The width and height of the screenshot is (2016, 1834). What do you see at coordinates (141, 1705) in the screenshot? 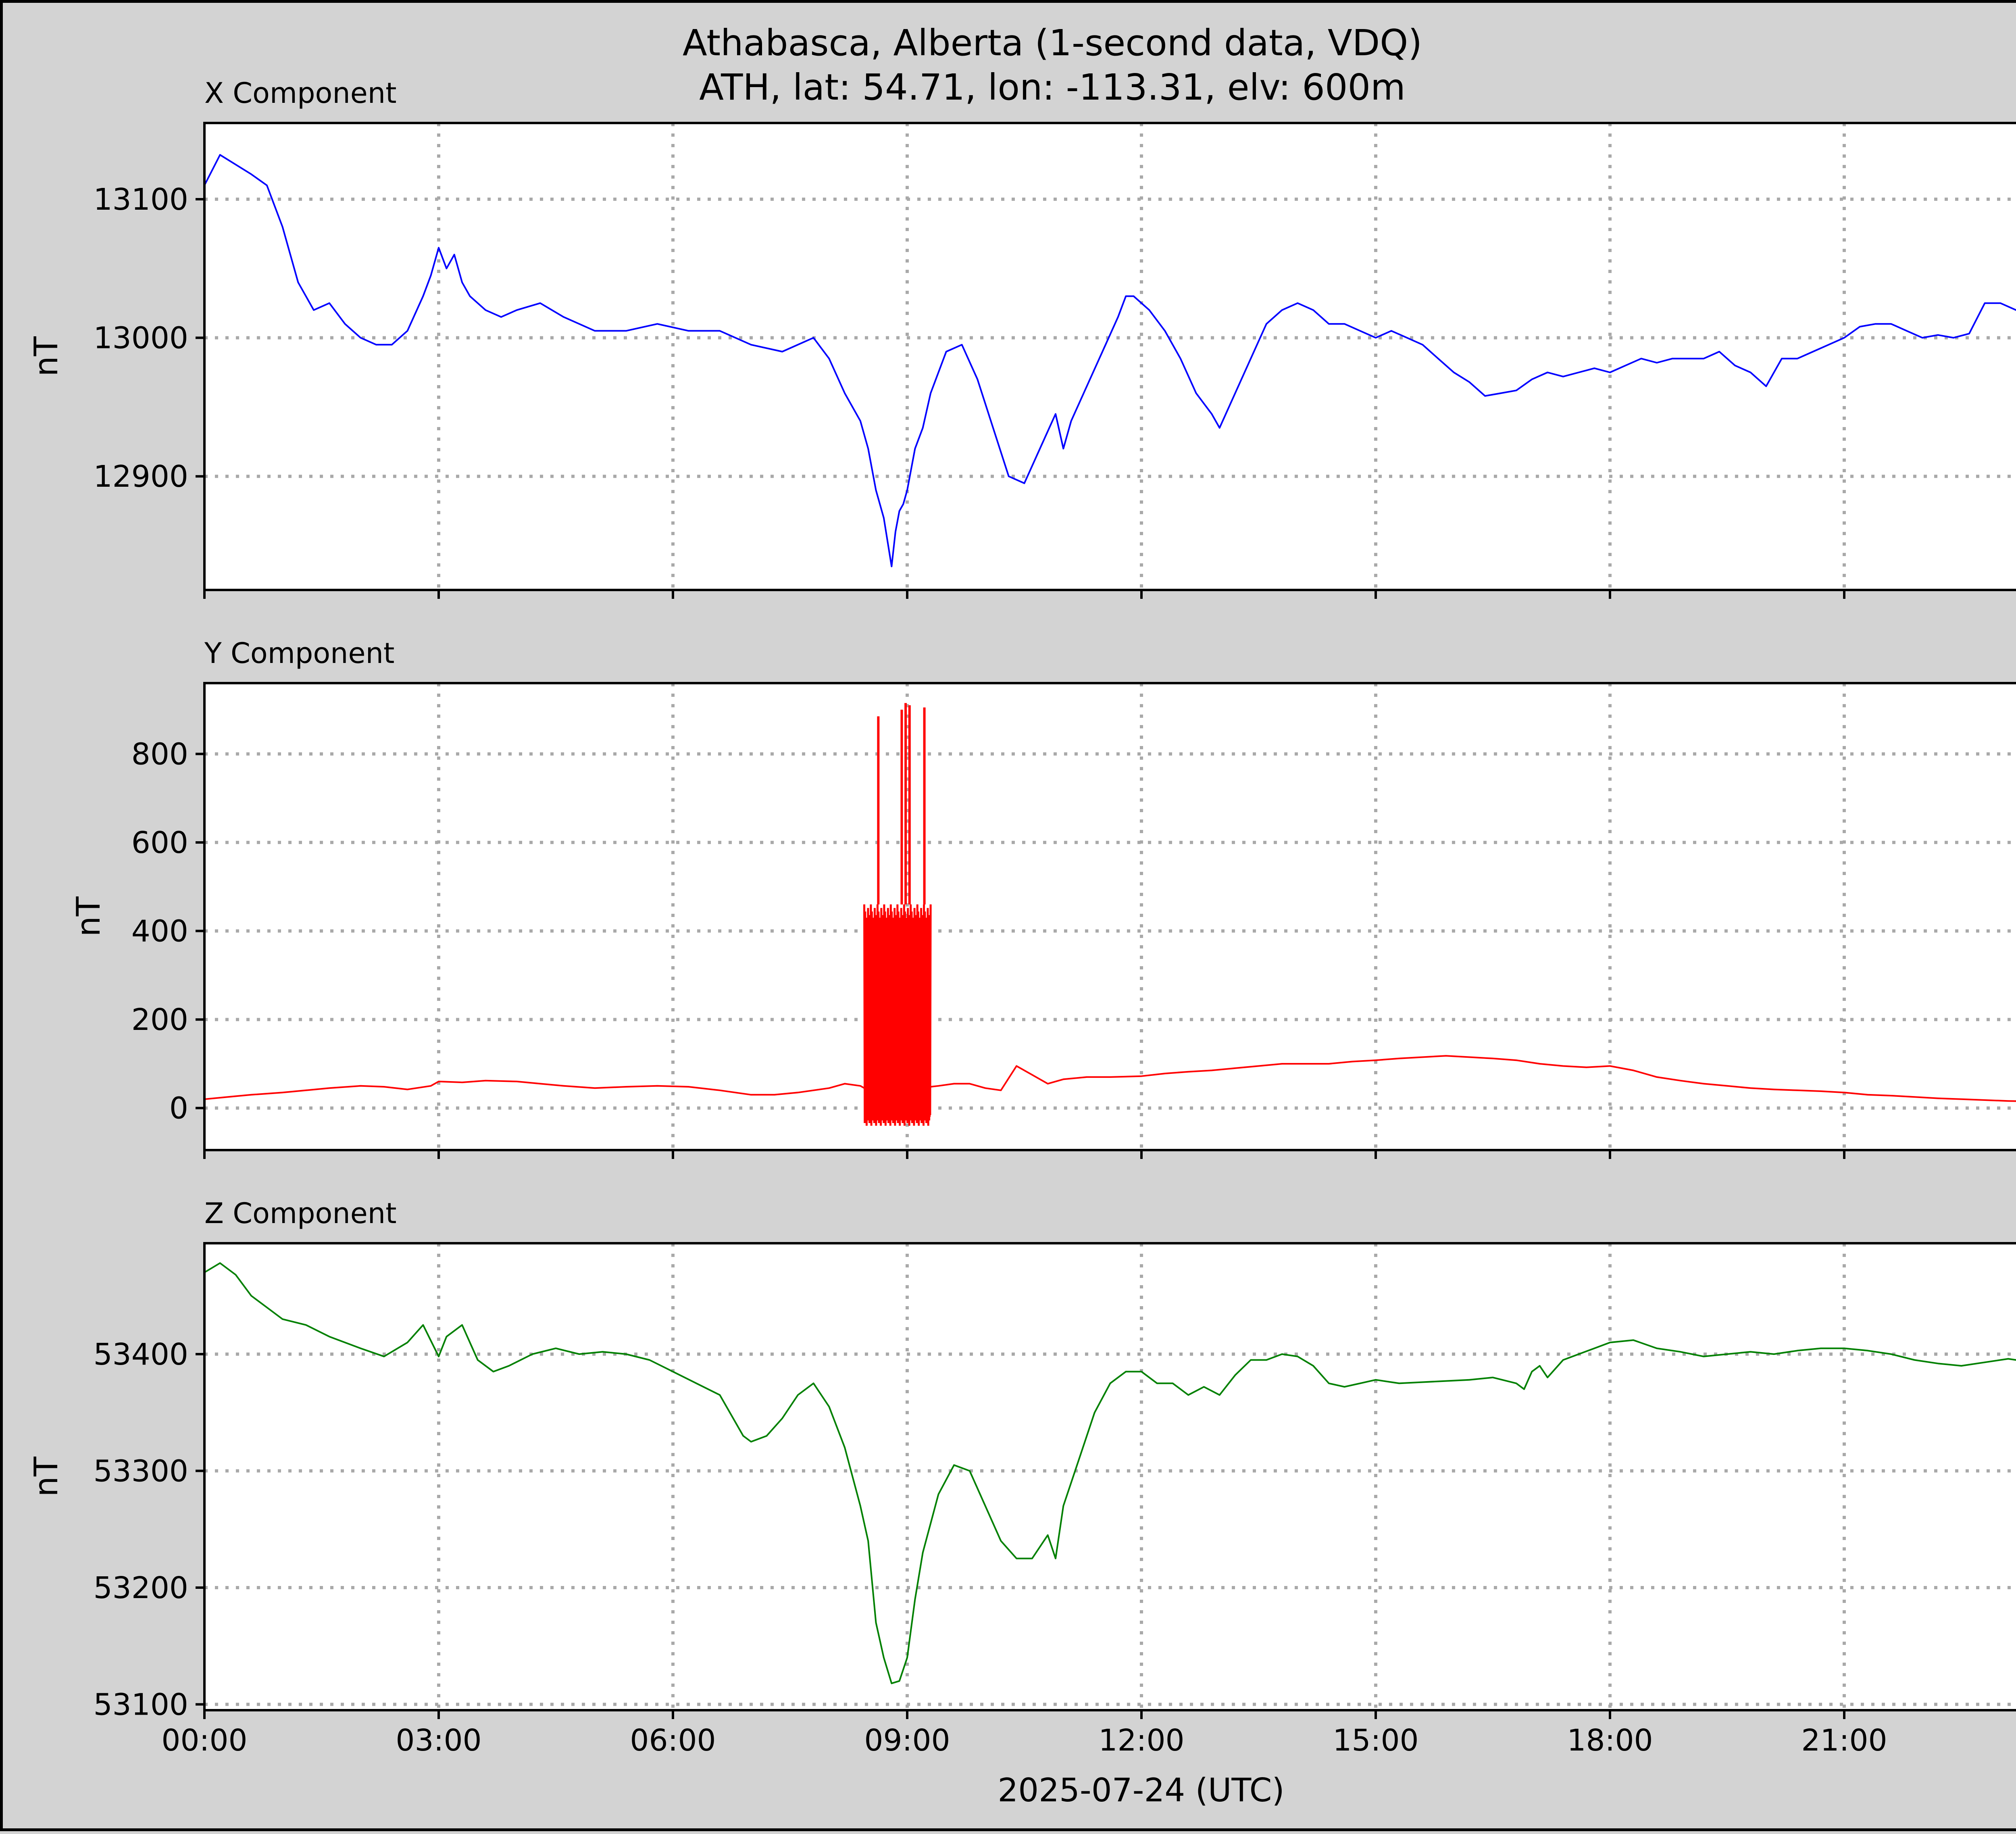
I see `y-tick-label: 53100` at bounding box center [141, 1705].